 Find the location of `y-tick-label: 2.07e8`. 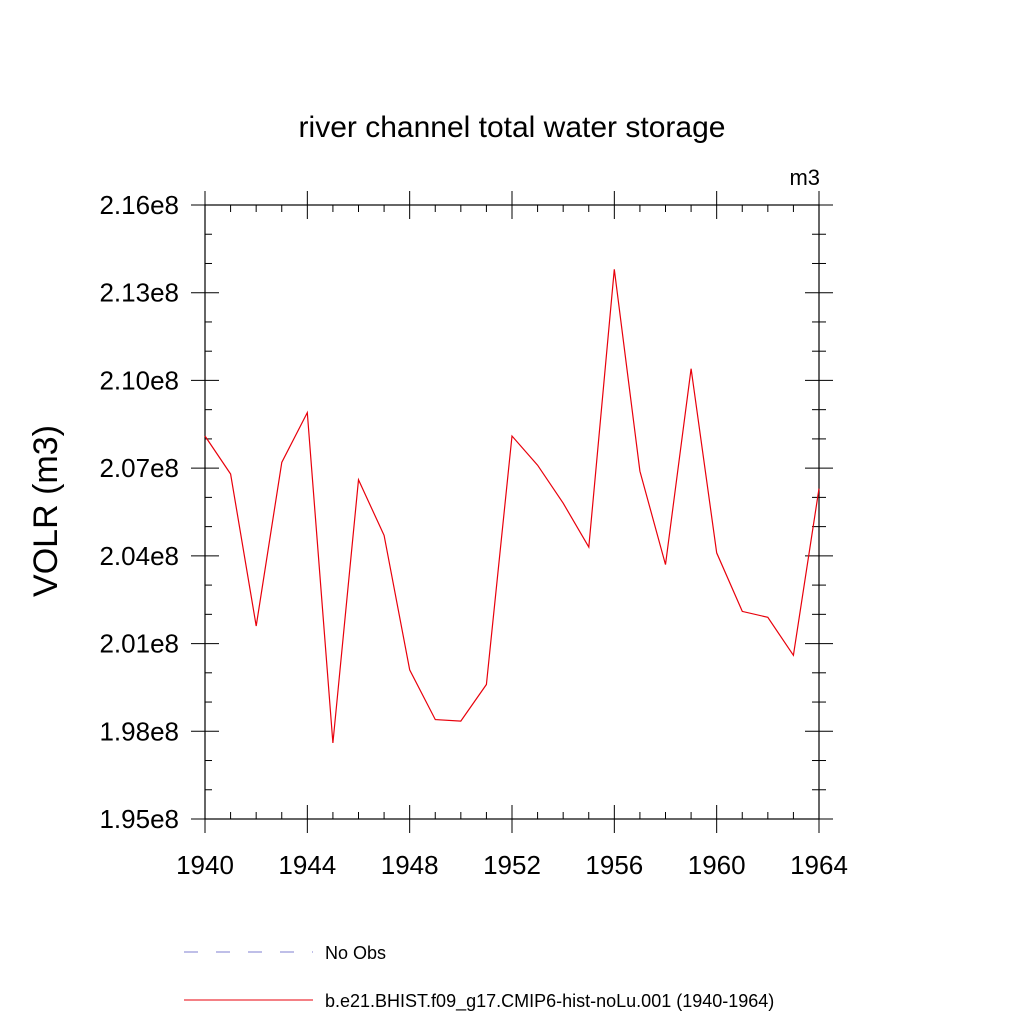

y-tick-label: 2.07e8 is located at coordinates (139, 468).